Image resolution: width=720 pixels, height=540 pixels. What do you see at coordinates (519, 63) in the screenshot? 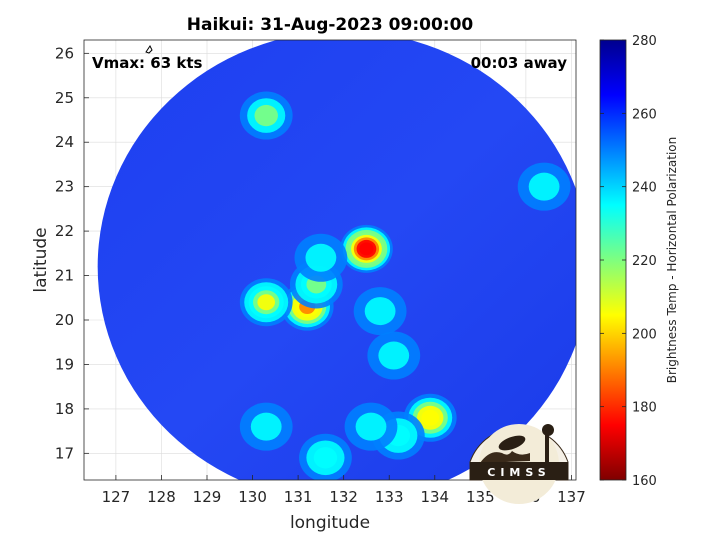
I see `time-away-annotation: 00:03 away` at bounding box center [519, 63].